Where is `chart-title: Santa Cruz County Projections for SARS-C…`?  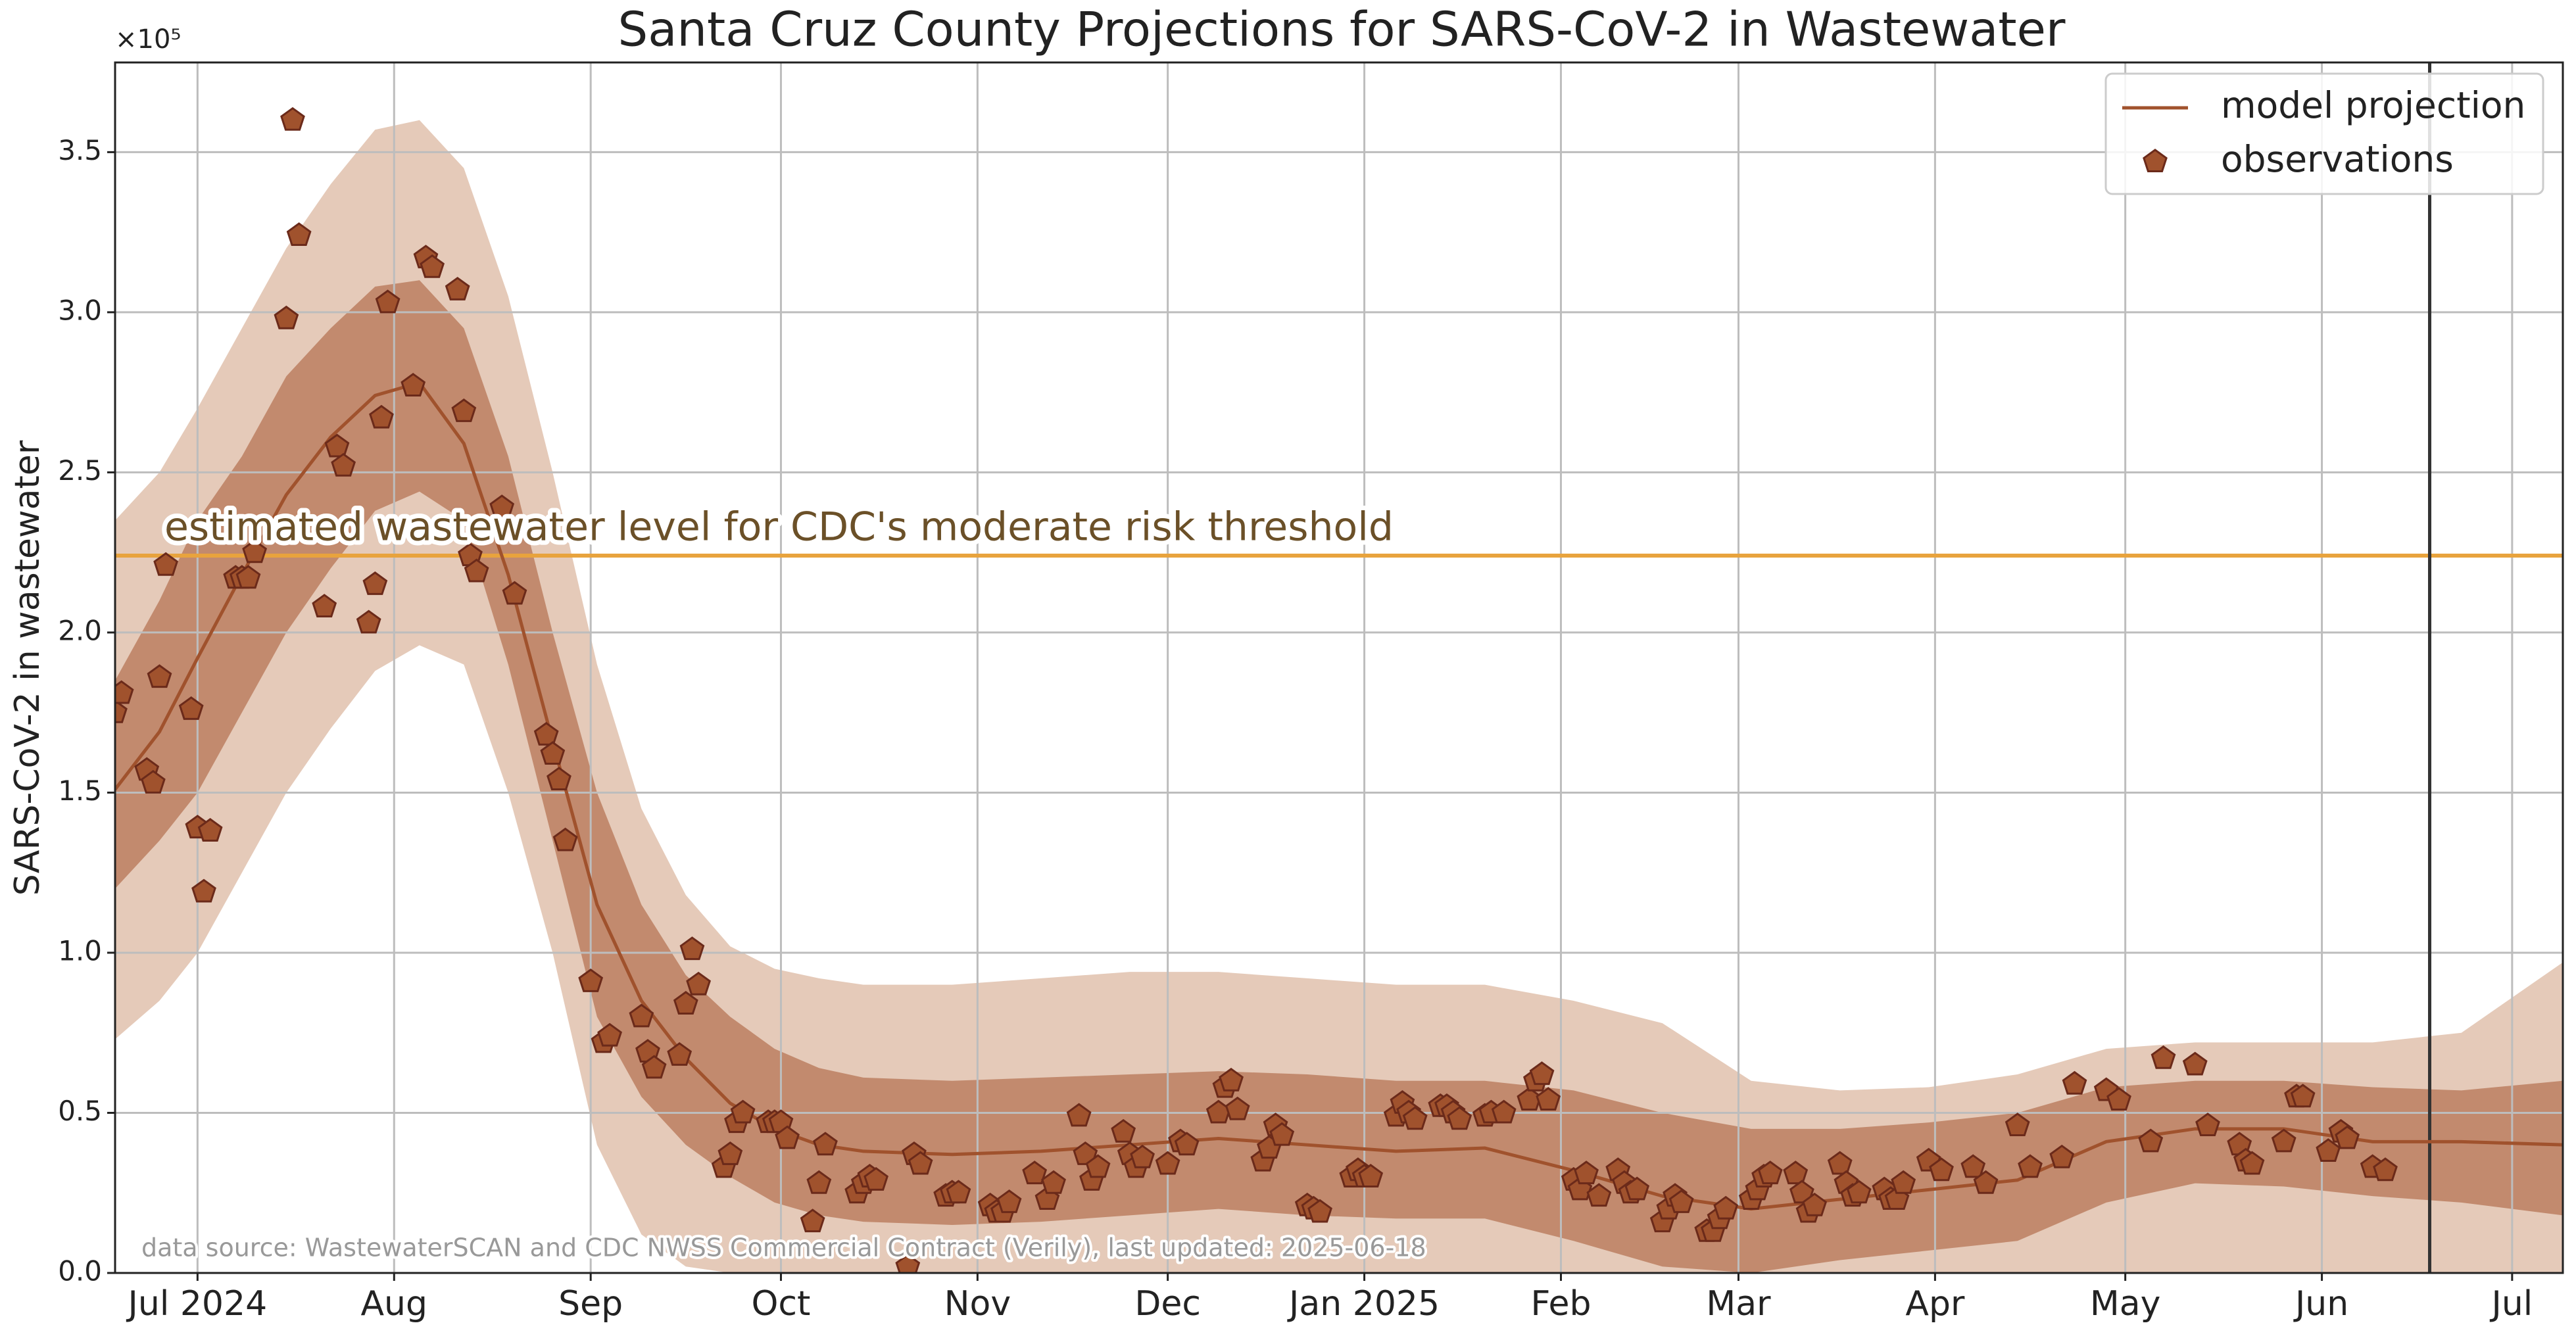 chart-title: Santa Cruz County Projections for SARS-C… is located at coordinates (1342, 29).